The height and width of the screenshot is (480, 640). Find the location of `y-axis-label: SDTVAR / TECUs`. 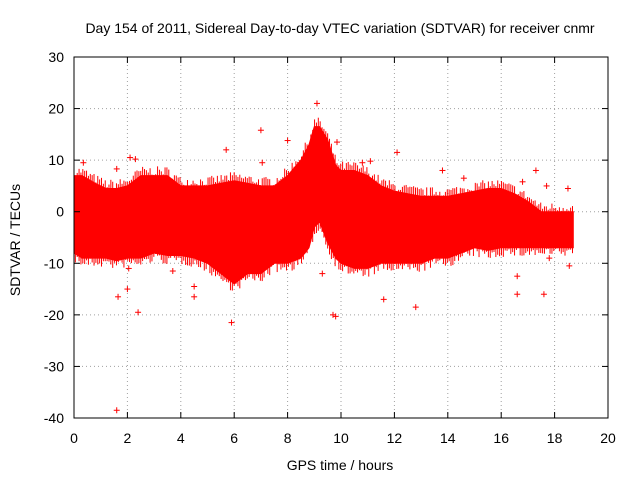

y-axis-label: SDTVAR / TECUs is located at coordinates (15, 240).